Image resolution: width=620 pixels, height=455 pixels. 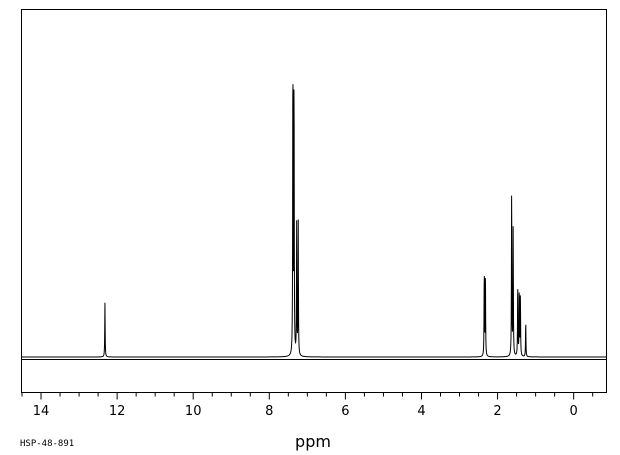 What do you see at coordinates (497, 411) in the screenshot?
I see `x-tick-label: 2` at bounding box center [497, 411].